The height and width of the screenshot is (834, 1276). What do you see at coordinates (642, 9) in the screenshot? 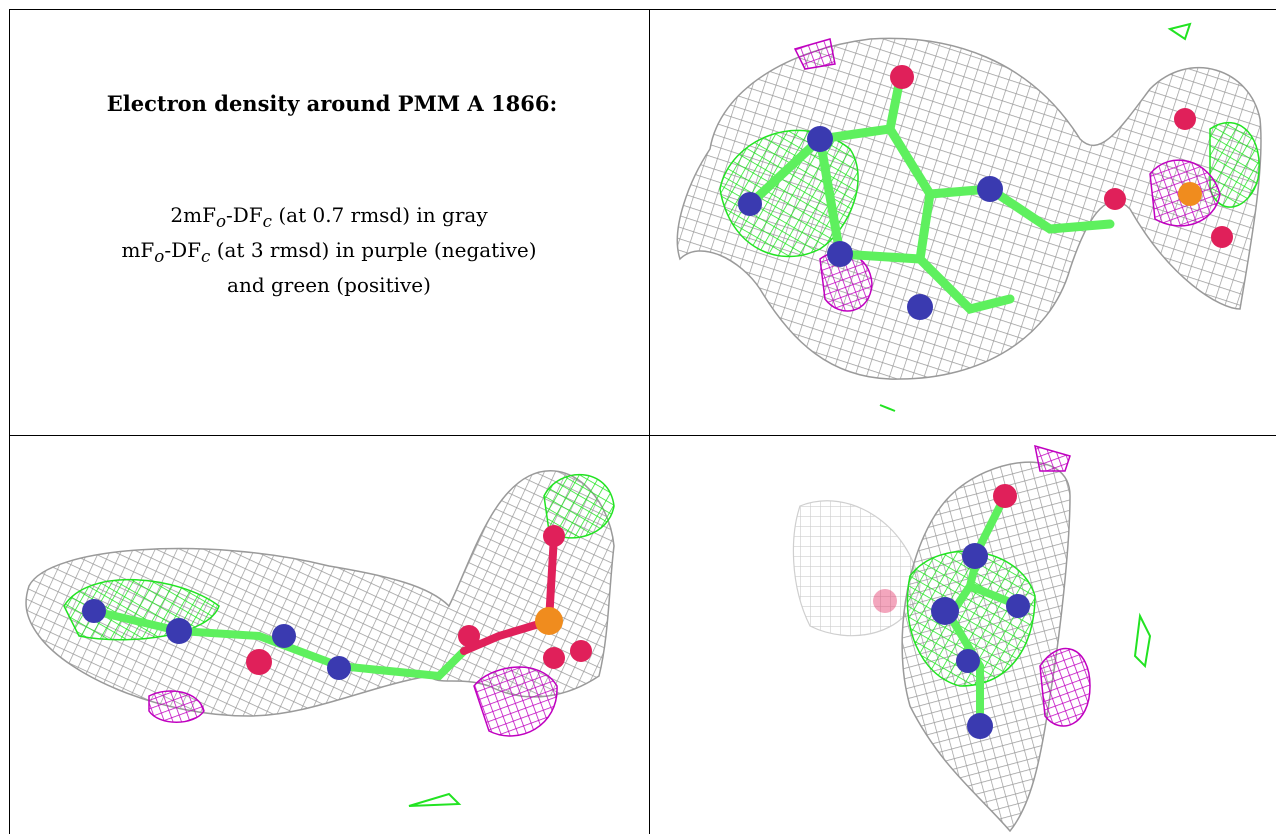
I see `border-top` at bounding box center [642, 9].